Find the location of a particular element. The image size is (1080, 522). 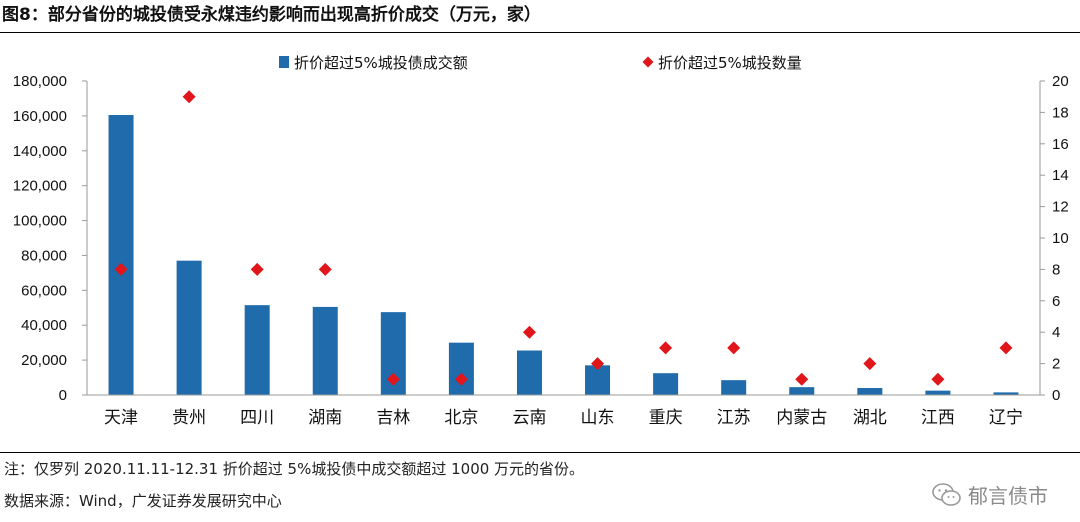

right-tick-label: 0 is located at coordinates (1056, 395).